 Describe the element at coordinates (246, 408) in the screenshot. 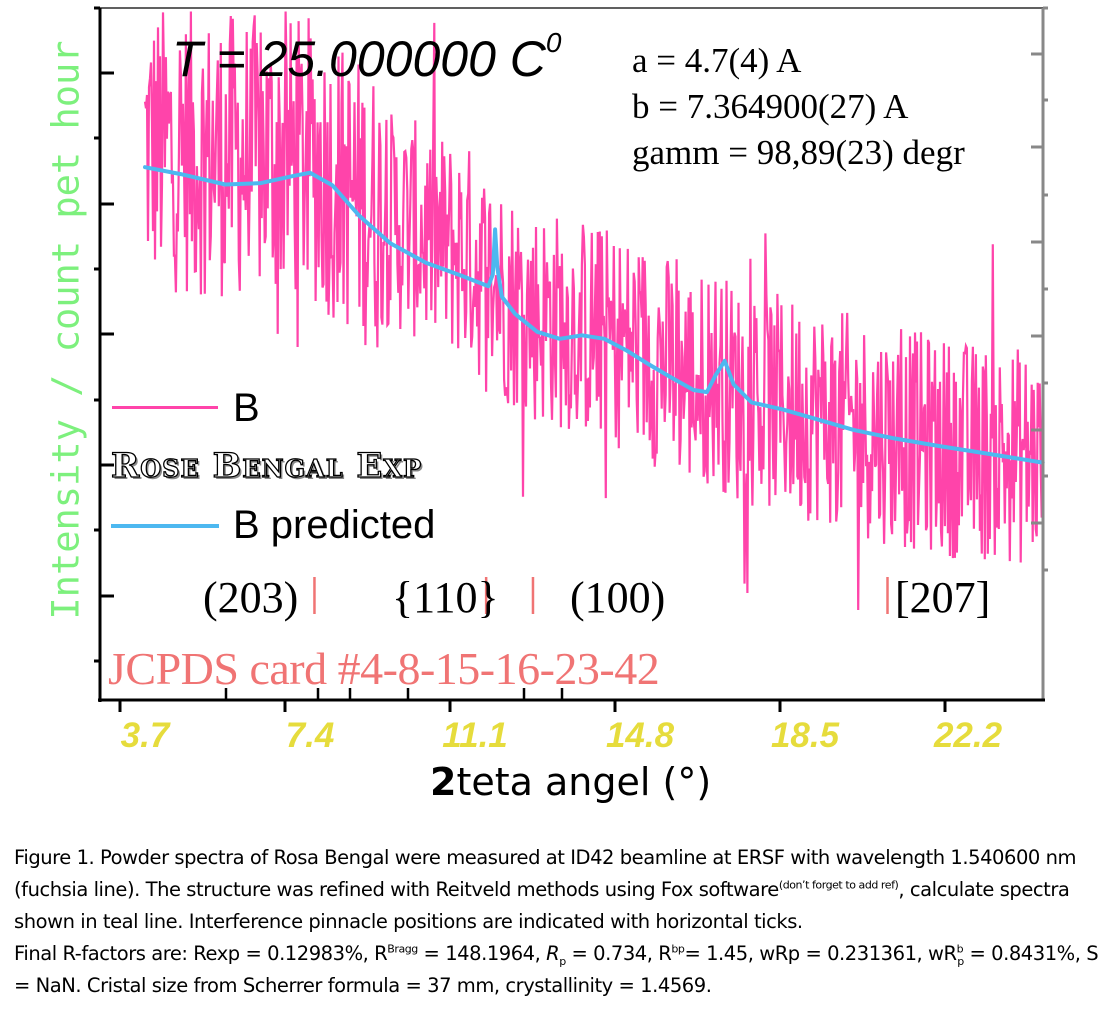

I see `legend-label-b: B` at that location.